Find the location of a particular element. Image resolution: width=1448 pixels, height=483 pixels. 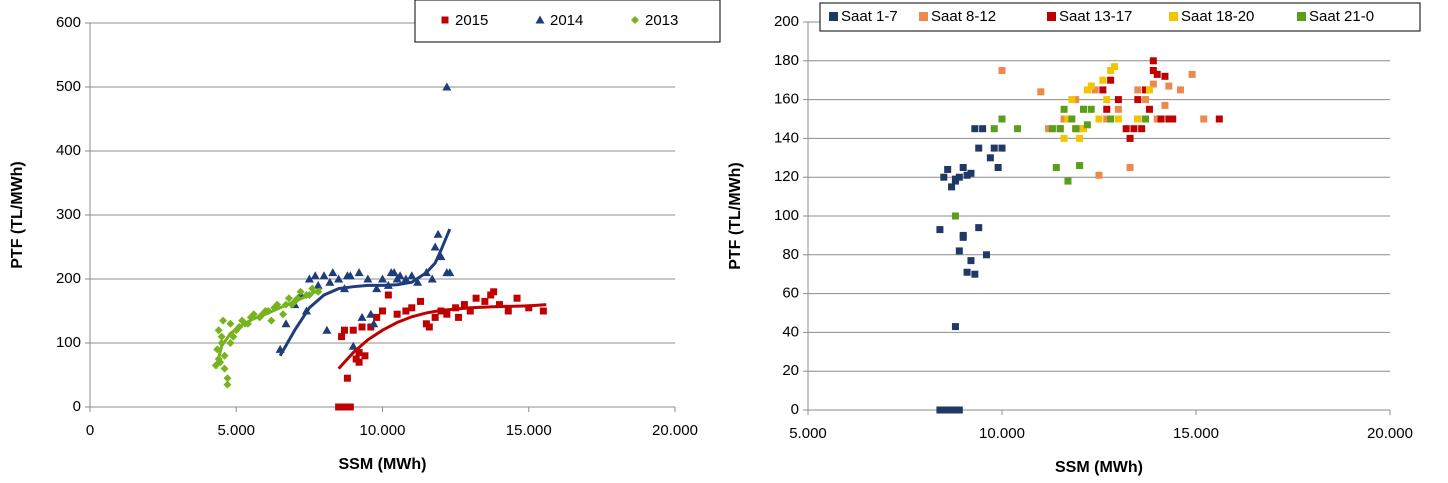

x-tick-label: 5.000 is located at coordinates (236, 430).